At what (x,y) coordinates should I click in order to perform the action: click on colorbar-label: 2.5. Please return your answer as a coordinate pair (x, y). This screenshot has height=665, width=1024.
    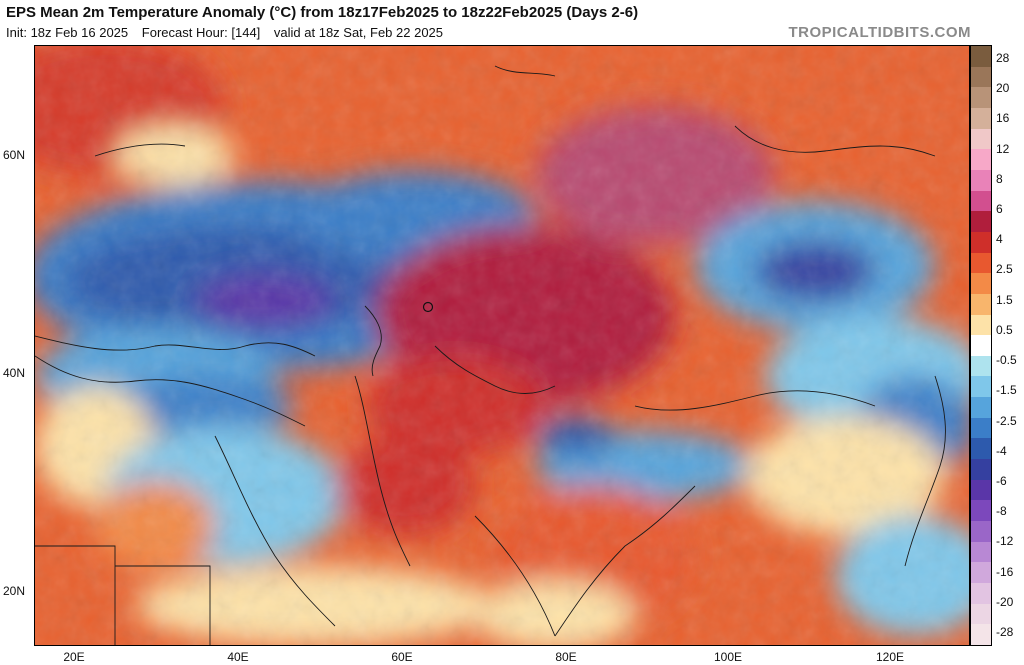
    Looking at the image, I should click on (1004, 269).